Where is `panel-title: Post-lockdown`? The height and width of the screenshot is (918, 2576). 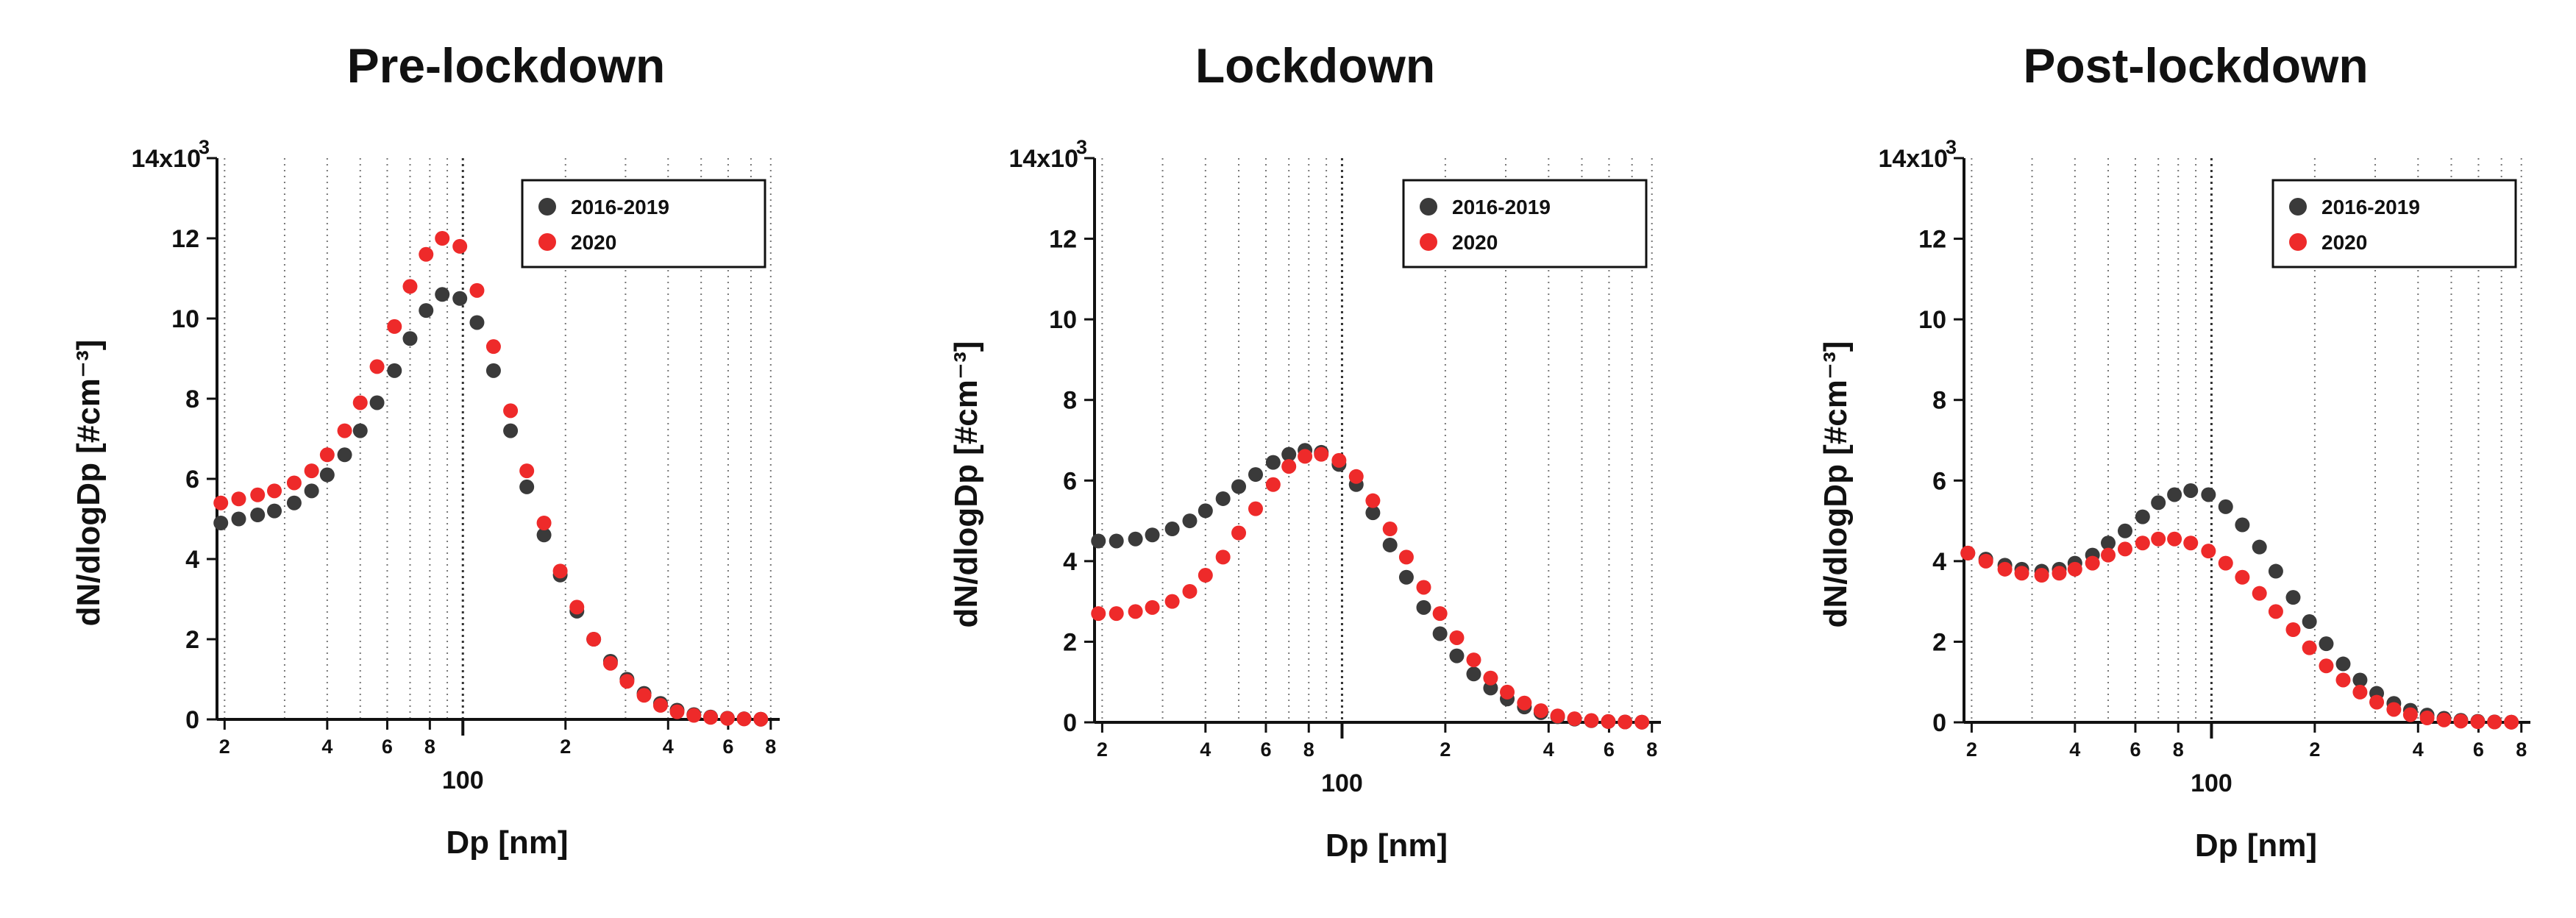 panel-title: Post-lockdown is located at coordinates (2195, 66).